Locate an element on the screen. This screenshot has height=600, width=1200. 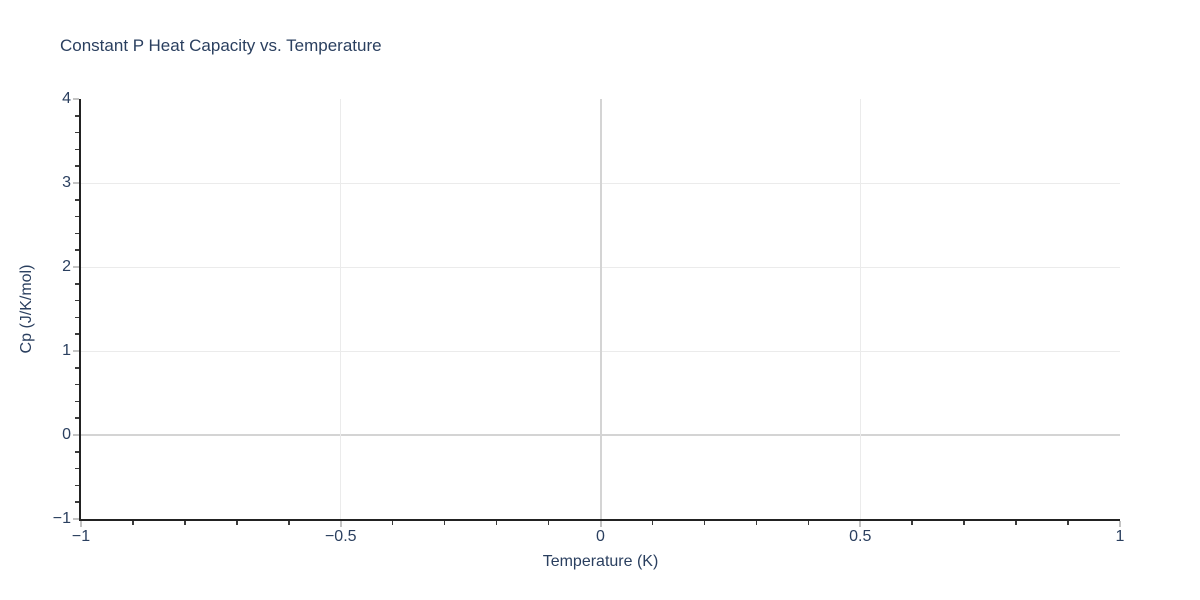
y-tick-label: 2 is located at coordinates (66, 266).